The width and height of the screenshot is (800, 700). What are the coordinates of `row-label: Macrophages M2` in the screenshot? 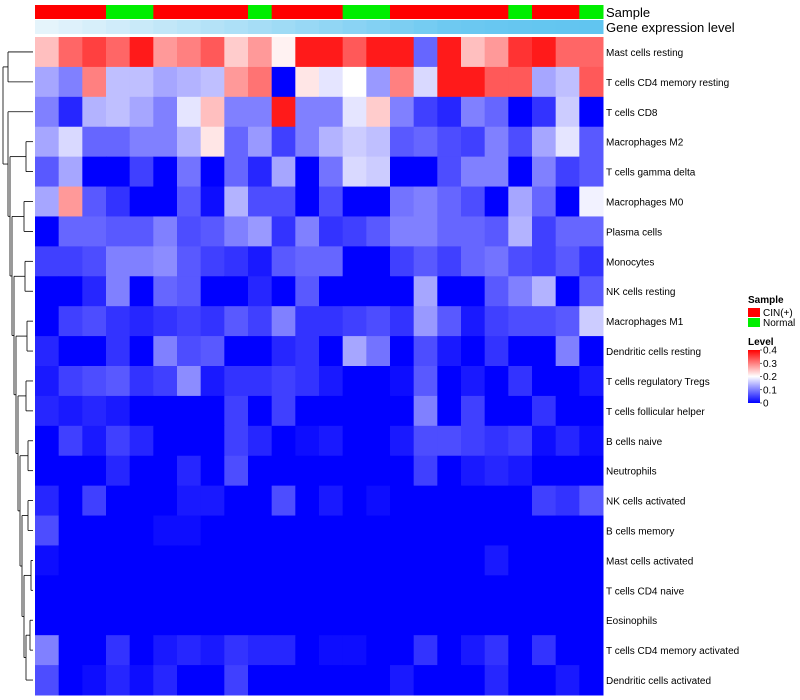 It's located at (645, 143).